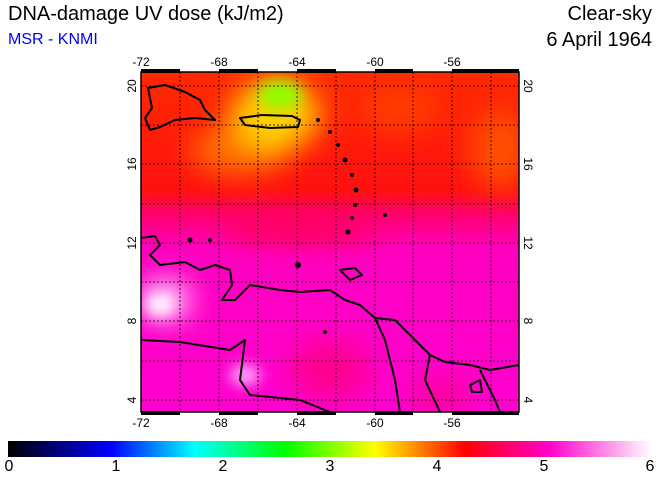 The width and height of the screenshot is (660, 480). What do you see at coordinates (9, 466) in the screenshot?
I see `colorbar-label: 0` at bounding box center [9, 466].